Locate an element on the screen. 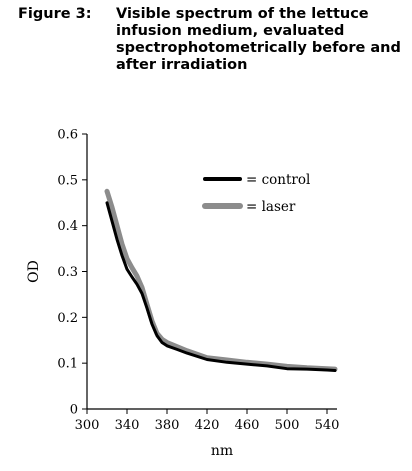 Image resolution: width=412 pixels, height=471 pixels. x-tick-label: 500 is located at coordinates (287, 425).